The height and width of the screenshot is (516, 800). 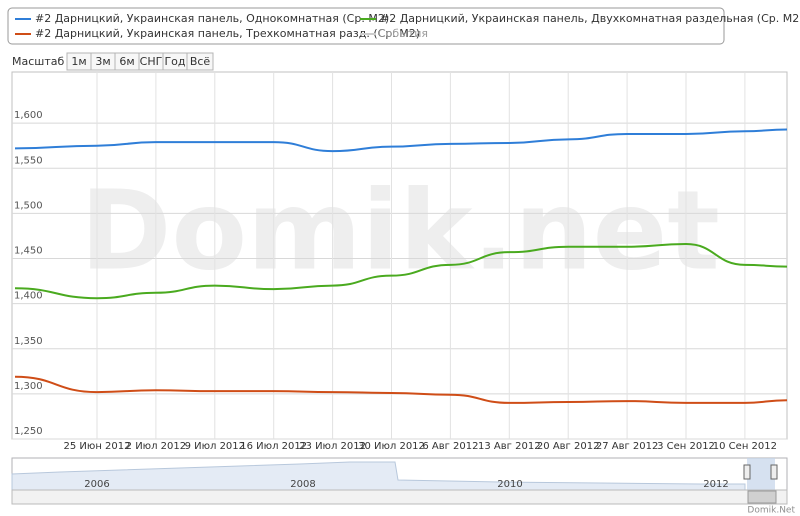 What do you see at coordinates (273, 446) in the screenshot?
I see `x-tick-label: 16 Июл 2012` at bounding box center [273, 446].